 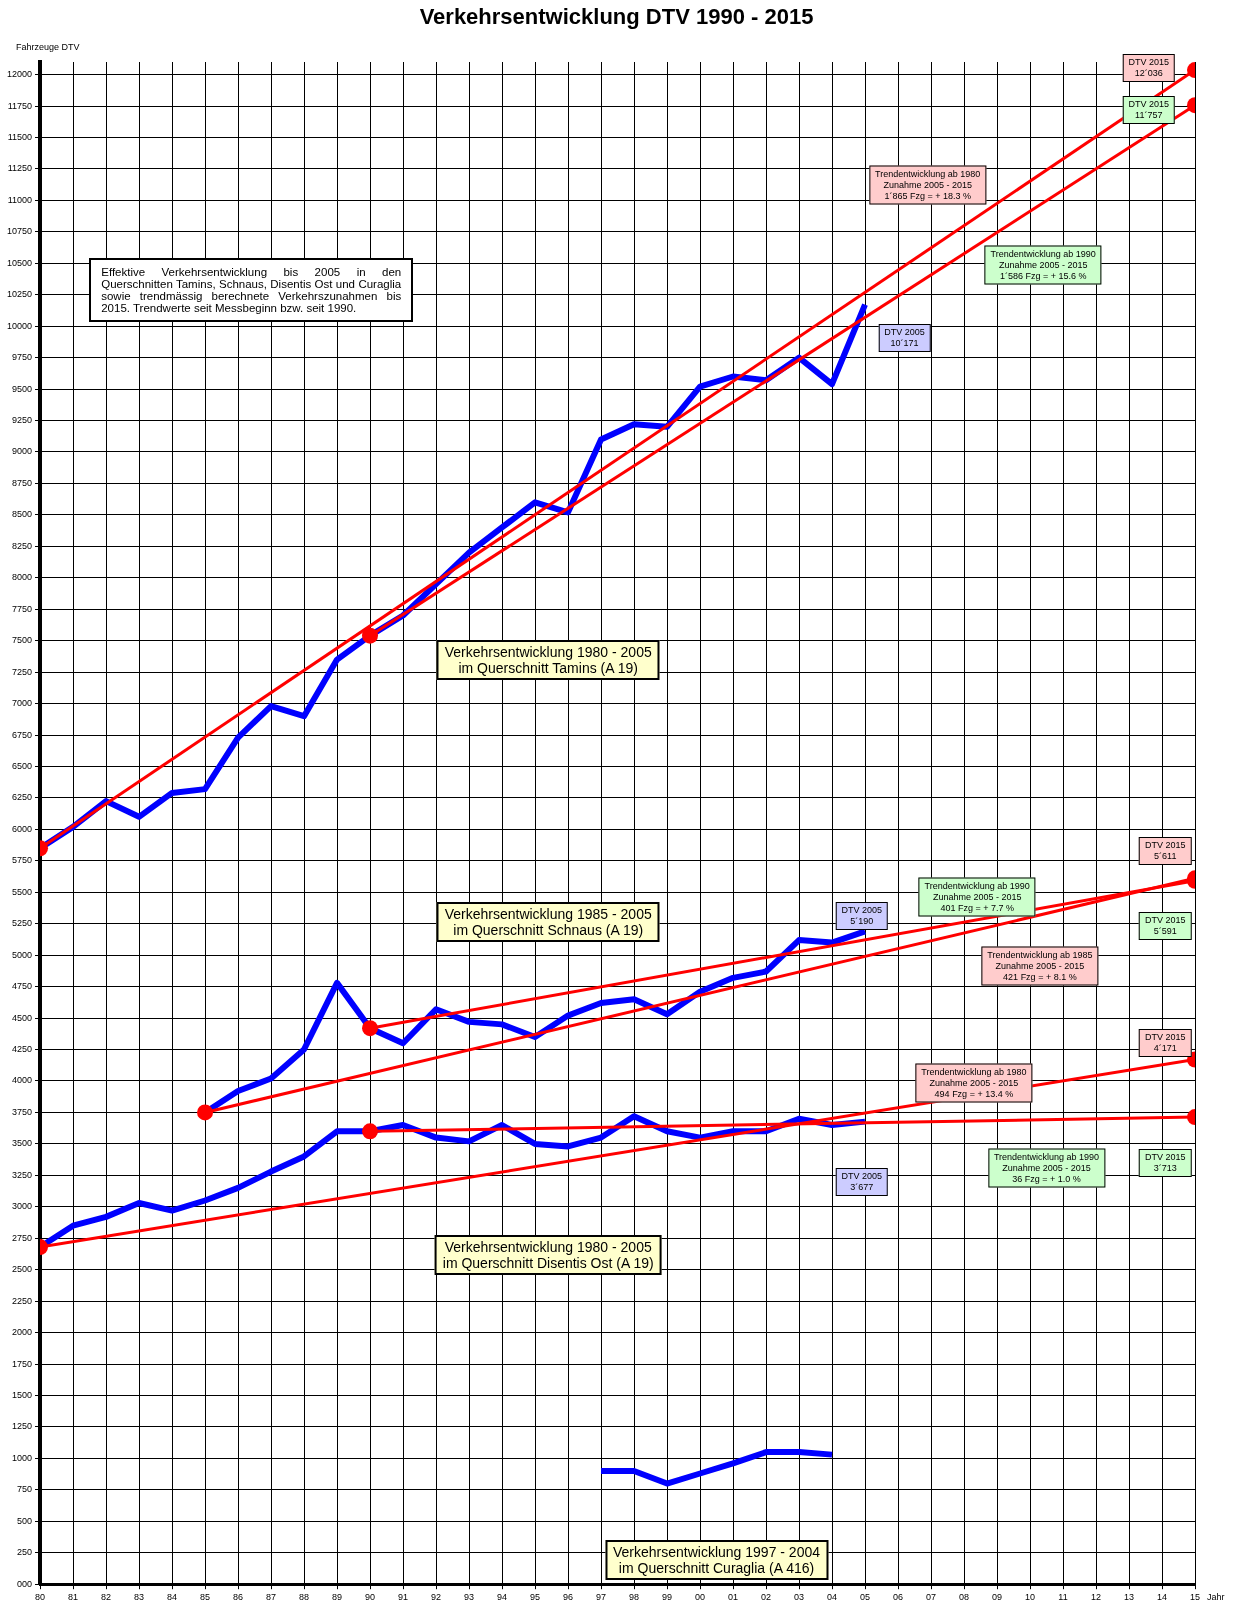 What do you see at coordinates (1046, 1168) in the screenshot?
I see `annotation: Trendentwicklung ab 1990 Zunahme 2005 - 2015 36 Fzg = + 1.0 %` at bounding box center [1046, 1168].